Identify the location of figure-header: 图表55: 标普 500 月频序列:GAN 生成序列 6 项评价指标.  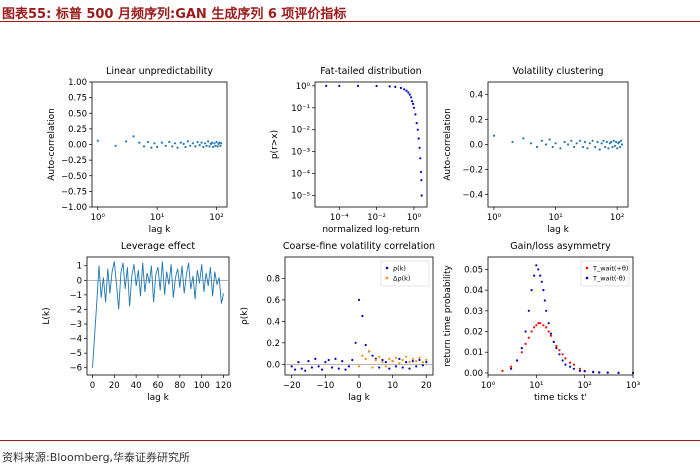
(350, 11).